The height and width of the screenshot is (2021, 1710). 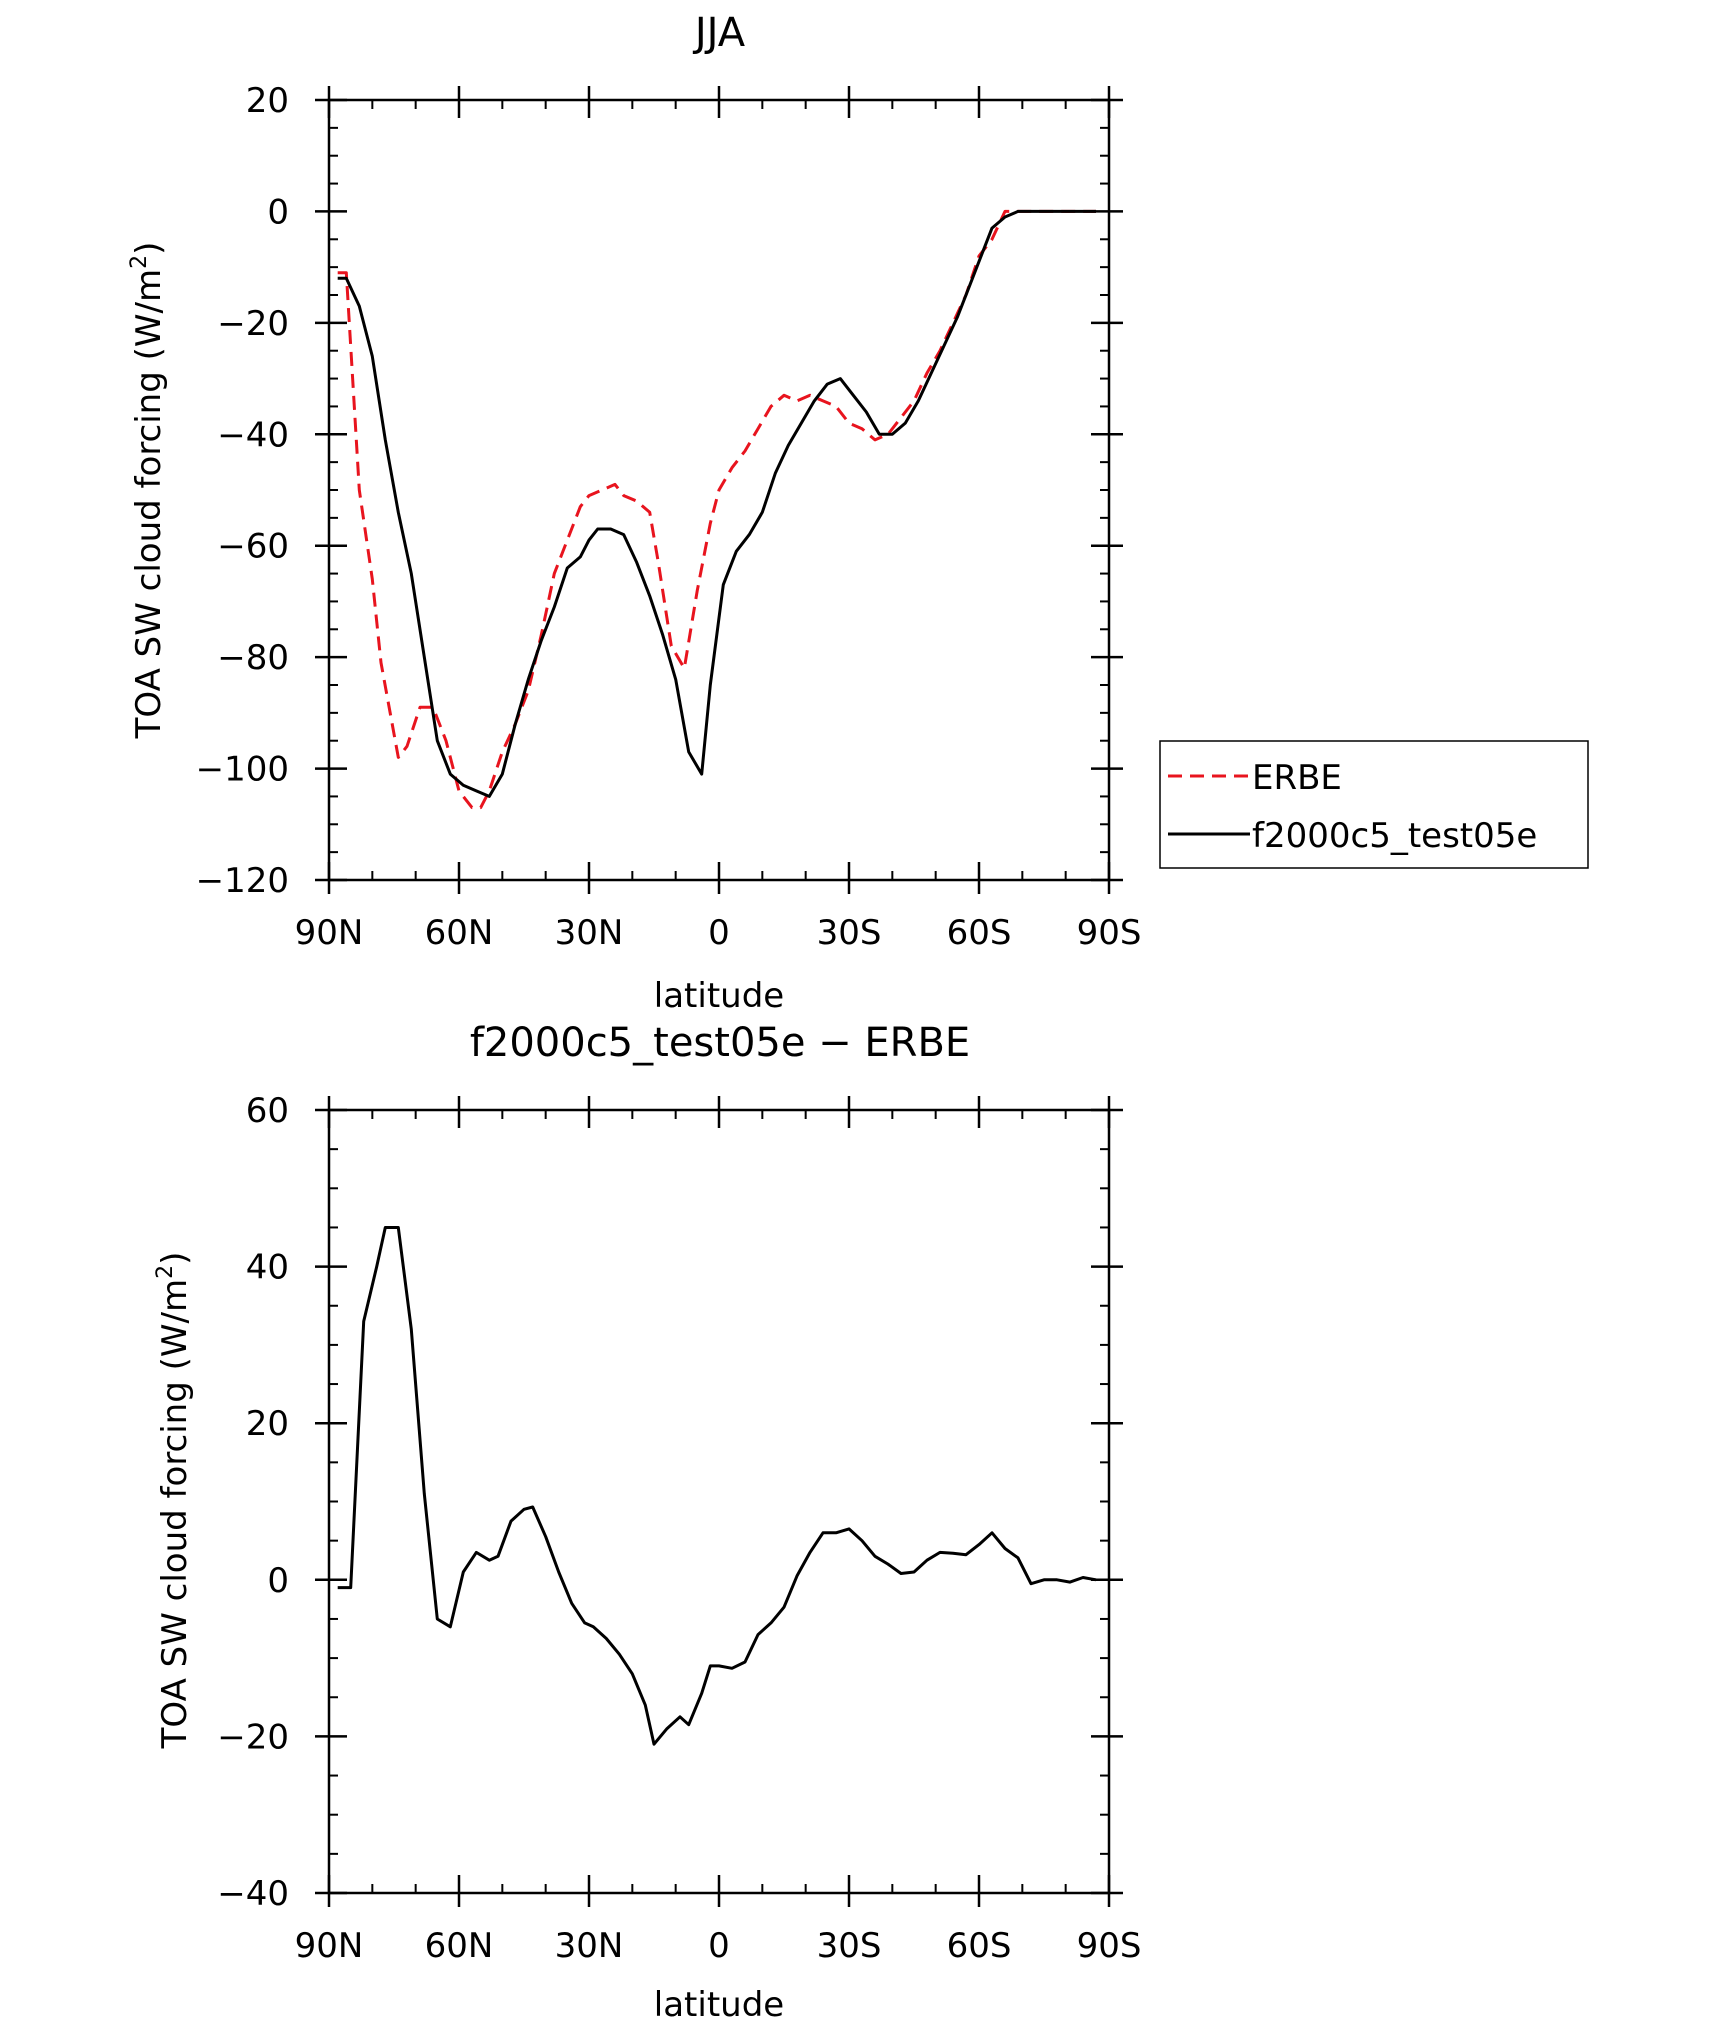 What do you see at coordinates (253, 658) in the screenshot?
I see `y-tick-label: −80` at bounding box center [253, 658].